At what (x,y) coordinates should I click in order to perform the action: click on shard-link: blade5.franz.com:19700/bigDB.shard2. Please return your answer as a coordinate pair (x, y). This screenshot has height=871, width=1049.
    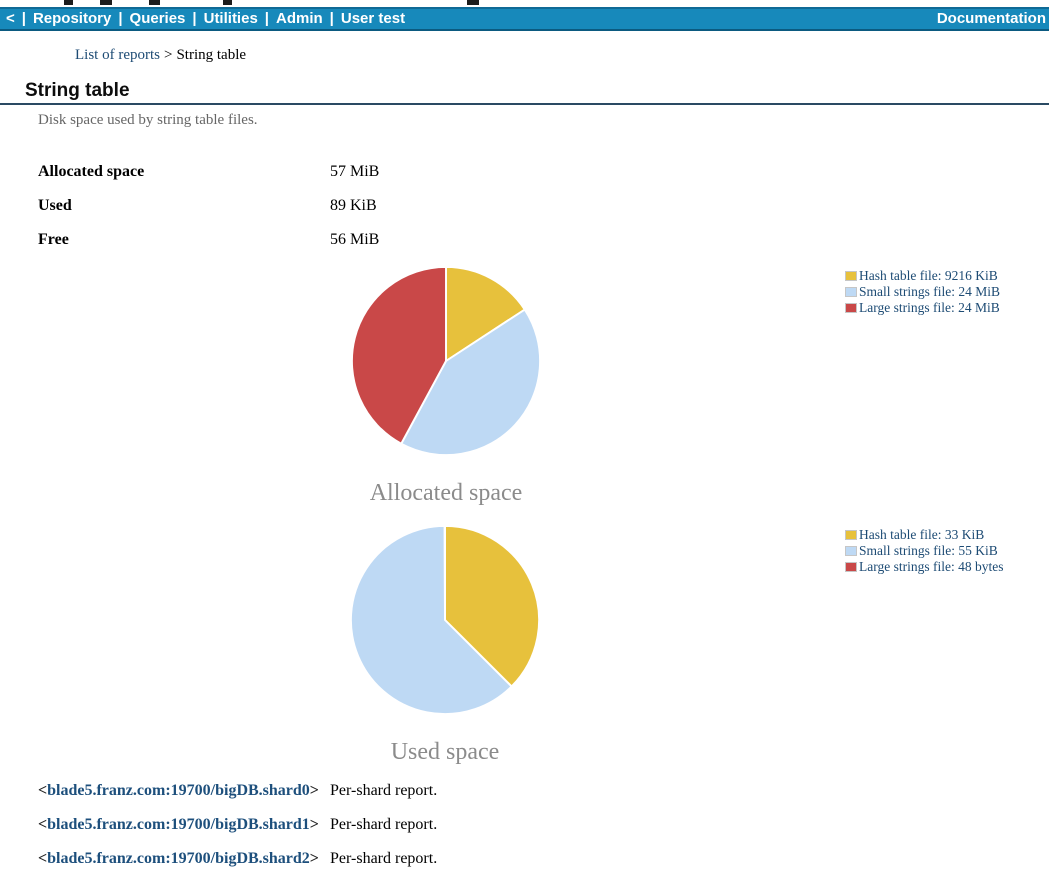
    Looking at the image, I should click on (178, 858).